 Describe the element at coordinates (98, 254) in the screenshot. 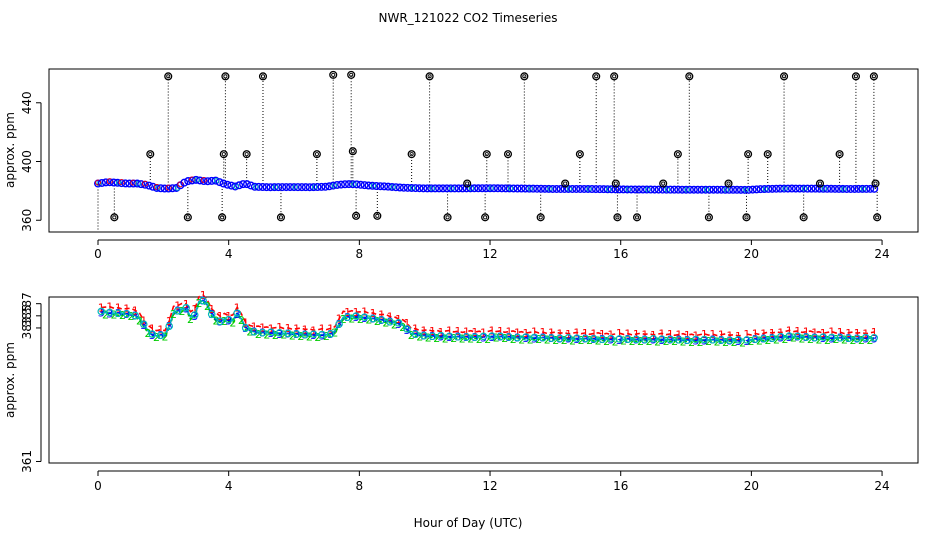

I see `top-x-tick-label: 0` at that location.